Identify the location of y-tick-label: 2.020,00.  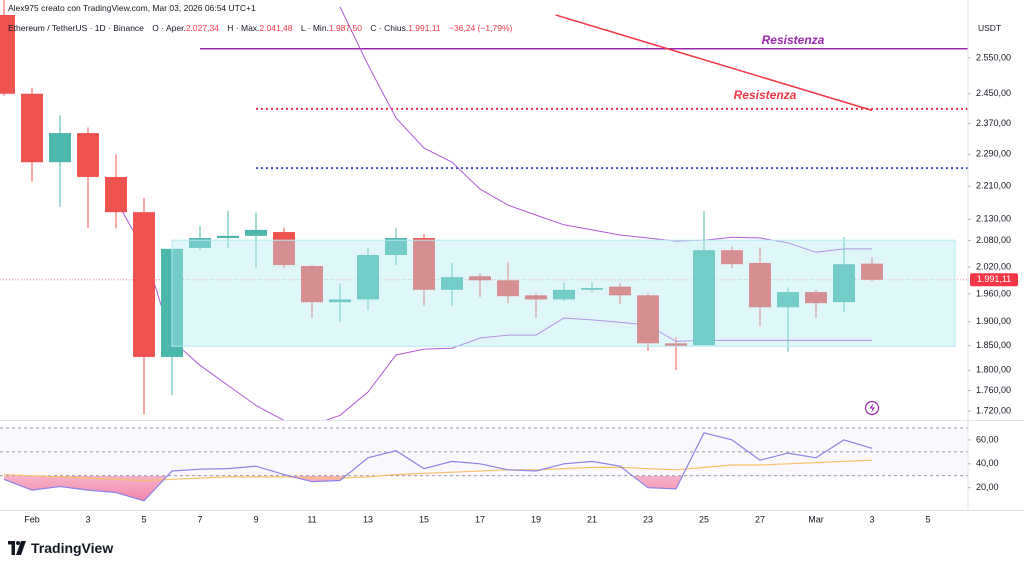
(993, 266).